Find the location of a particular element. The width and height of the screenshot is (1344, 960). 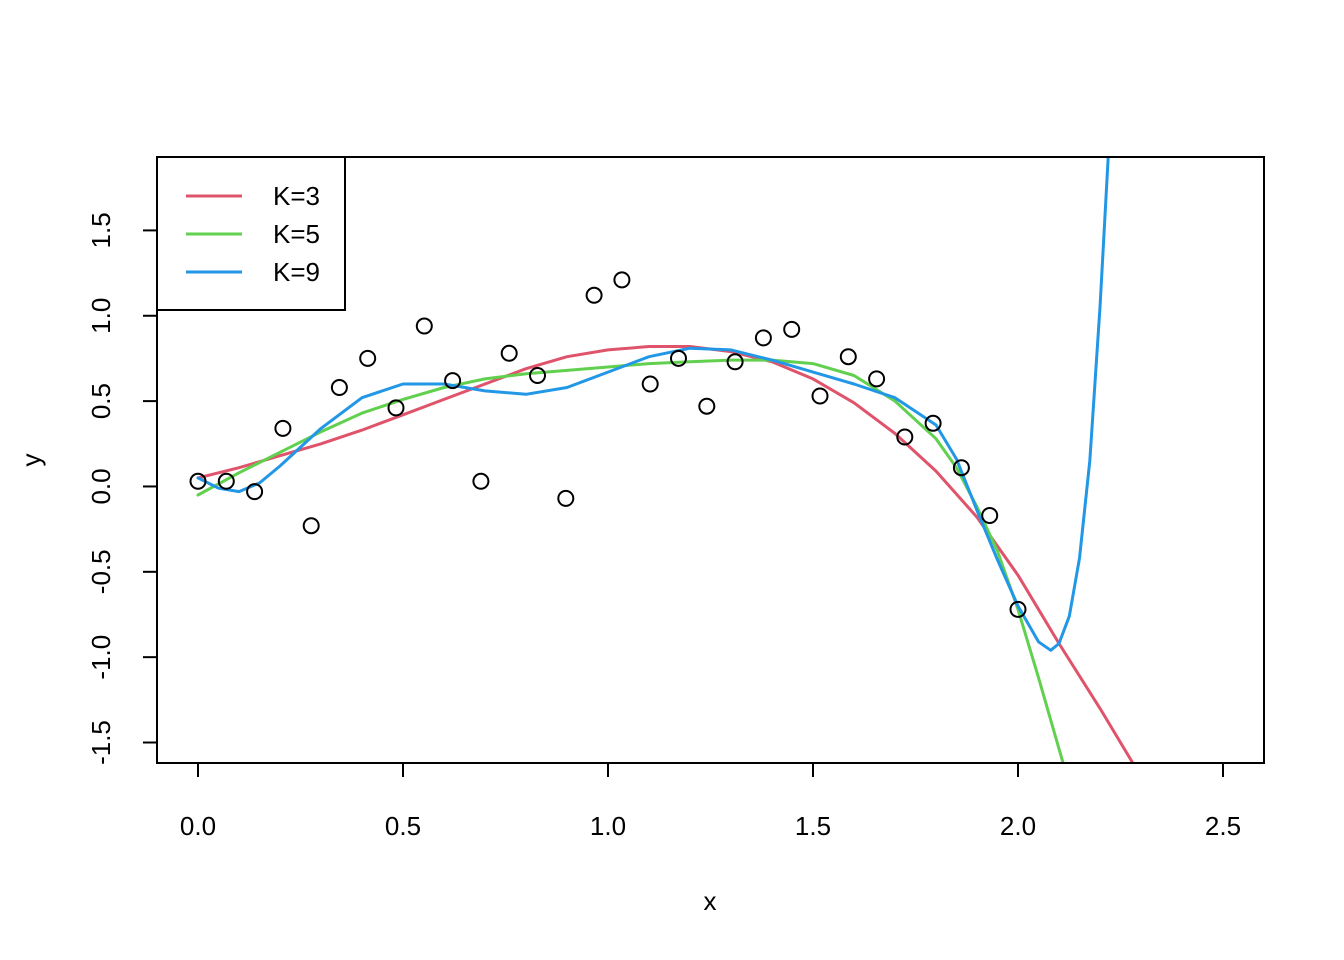

legend-label: K=3 is located at coordinates (296, 196).